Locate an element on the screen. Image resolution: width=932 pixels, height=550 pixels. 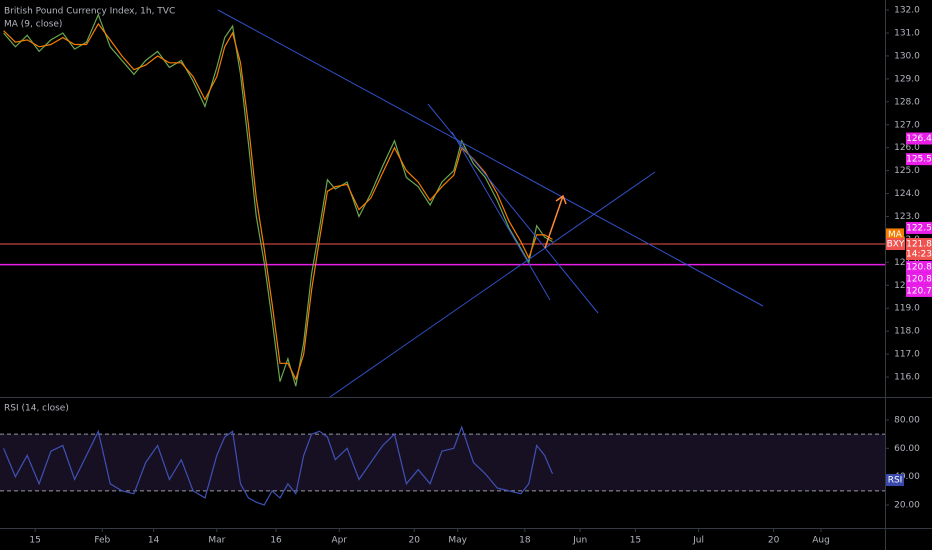
y-tick-label: 124.0 is located at coordinates (907, 194).